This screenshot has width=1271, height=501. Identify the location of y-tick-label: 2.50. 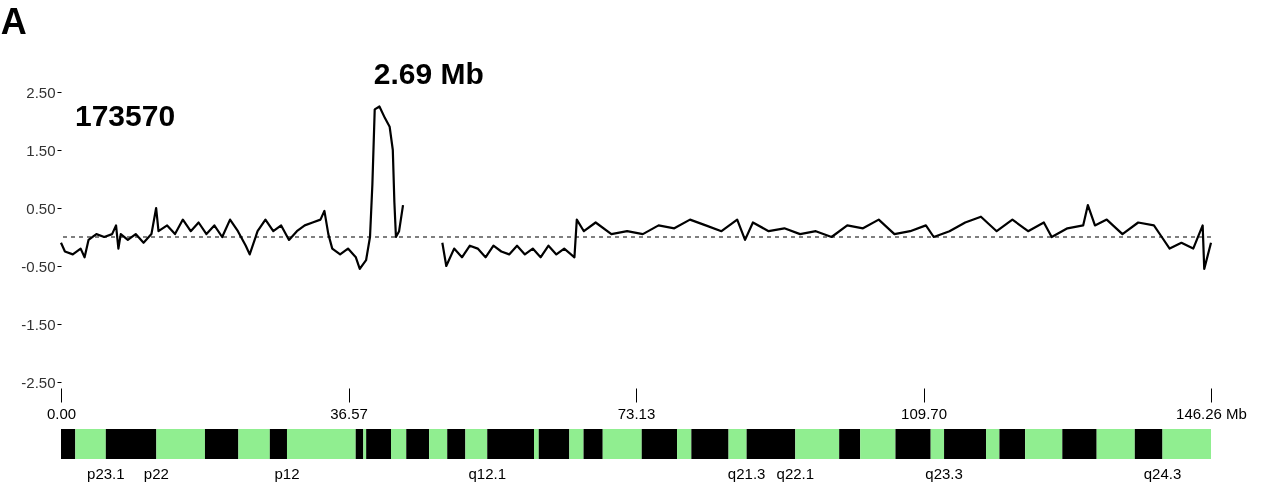
(41, 92).